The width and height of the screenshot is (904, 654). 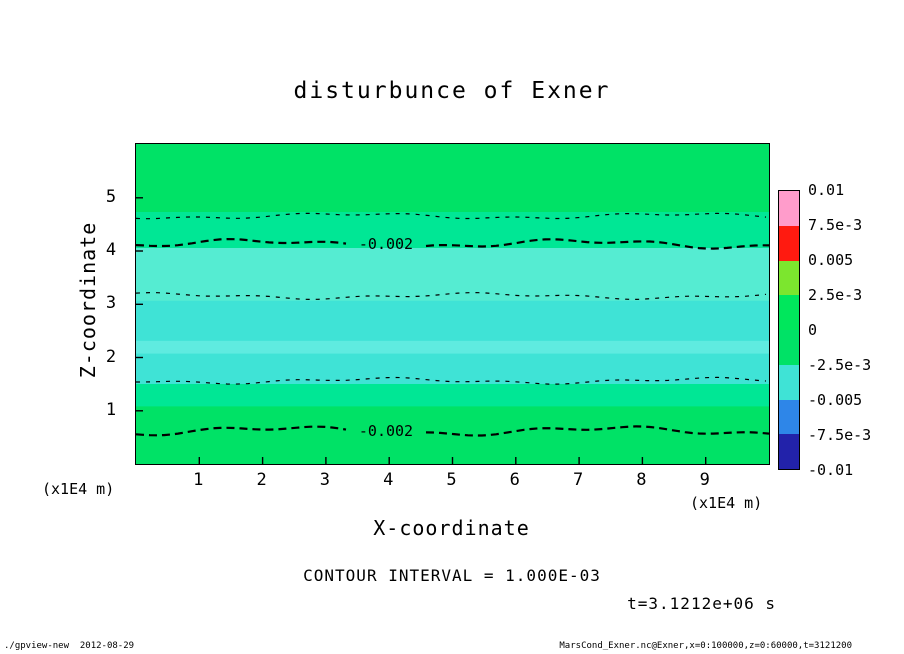 I want to click on colorbar-label: -7.5e-3, so click(x=840, y=435).